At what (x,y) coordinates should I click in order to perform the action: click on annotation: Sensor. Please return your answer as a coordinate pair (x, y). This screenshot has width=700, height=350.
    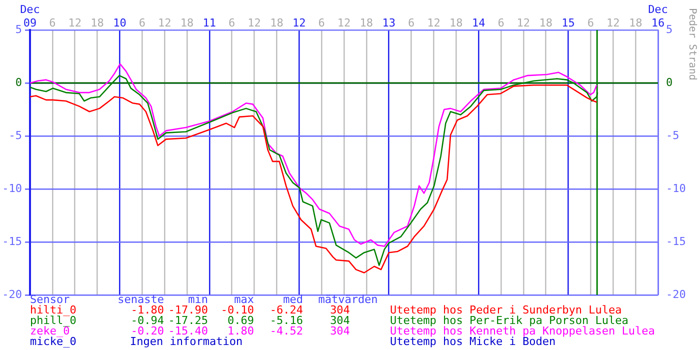
    Looking at the image, I should click on (50, 299).